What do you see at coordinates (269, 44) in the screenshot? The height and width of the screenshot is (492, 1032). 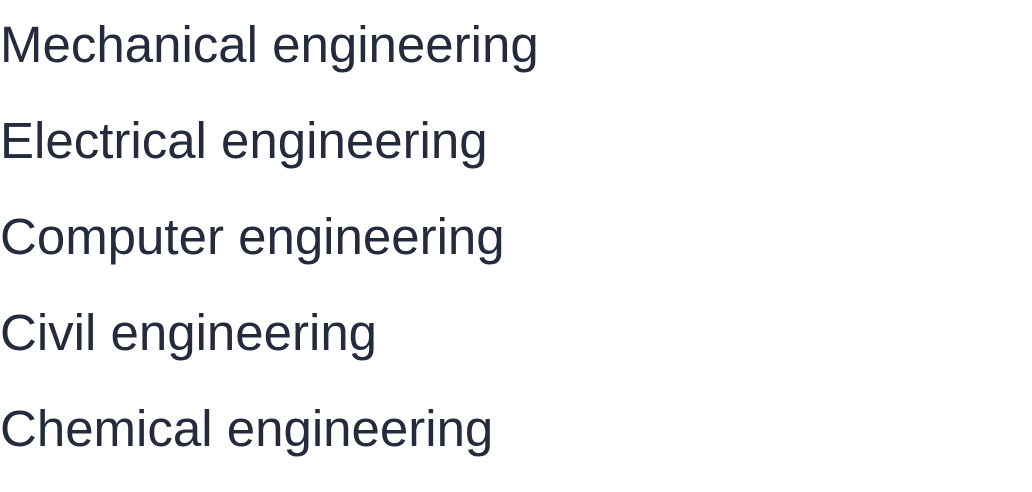 I see `list-item-mechanical-engineering: Mechanical engineering` at bounding box center [269, 44].